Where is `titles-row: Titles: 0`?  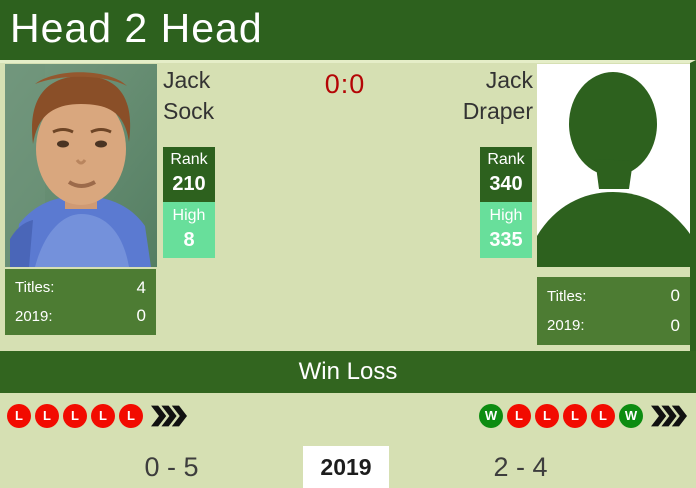
titles-row: Titles: 0 is located at coordinates (613, 296).